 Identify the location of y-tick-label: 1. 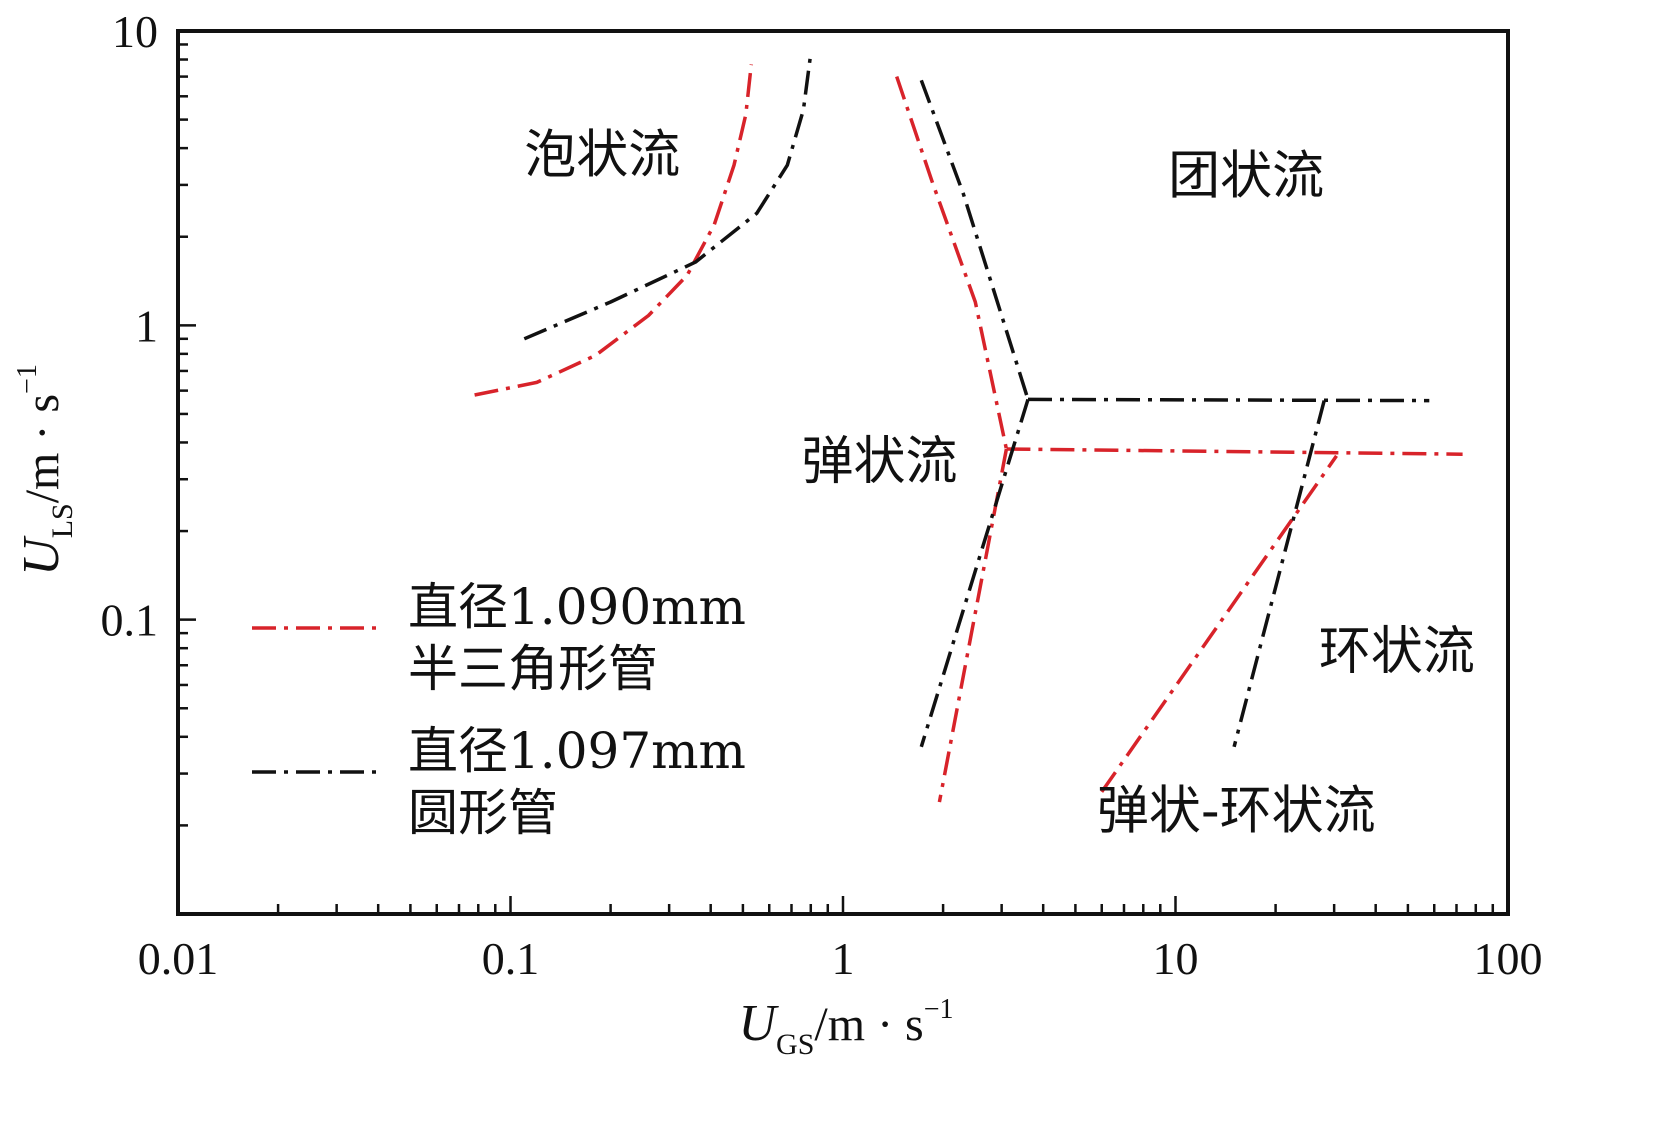
(146, 325).